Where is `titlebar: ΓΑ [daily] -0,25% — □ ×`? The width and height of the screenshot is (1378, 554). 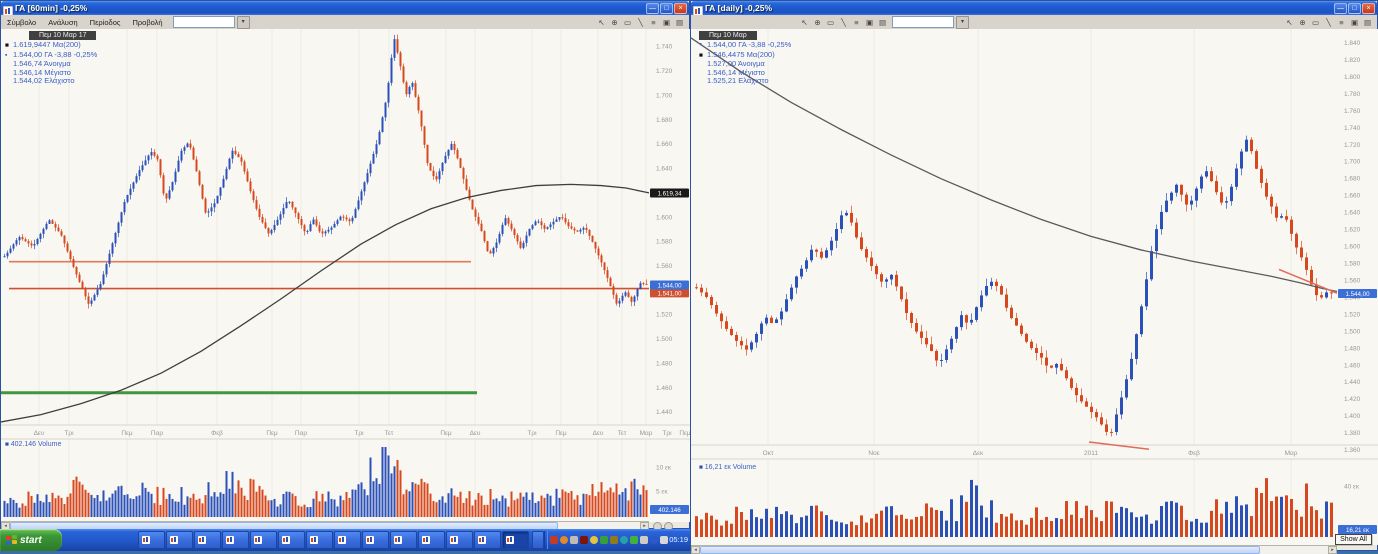
titlebar: ΓΑ [daily] -0,25% — □ × is located at coordinates (1034, 9).